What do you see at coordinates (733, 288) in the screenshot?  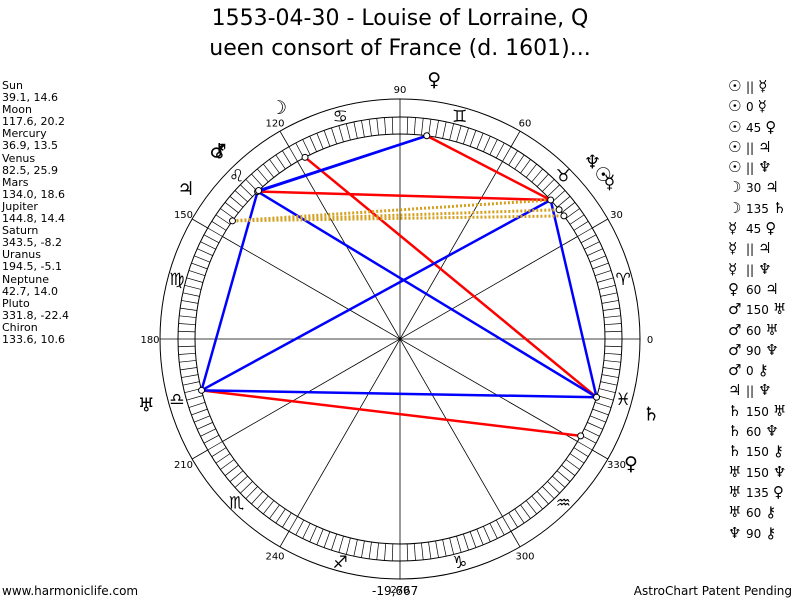 I see `aspect-planet-1: ♀` at bounding box center [733, 288].